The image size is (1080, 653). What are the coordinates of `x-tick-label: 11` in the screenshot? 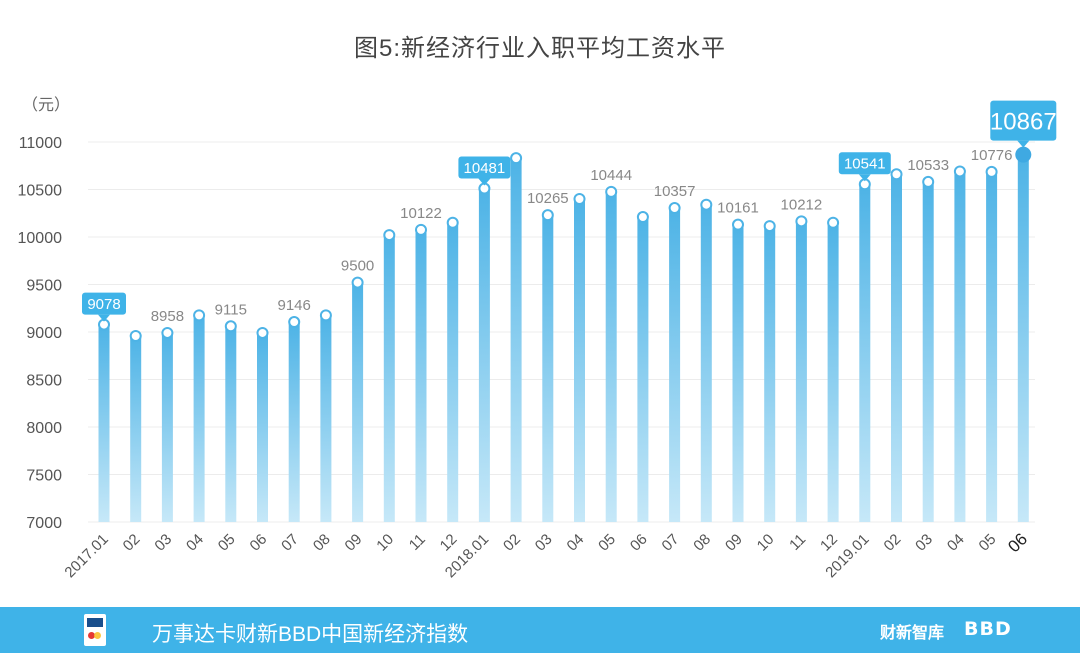 It's located at (417, 542).